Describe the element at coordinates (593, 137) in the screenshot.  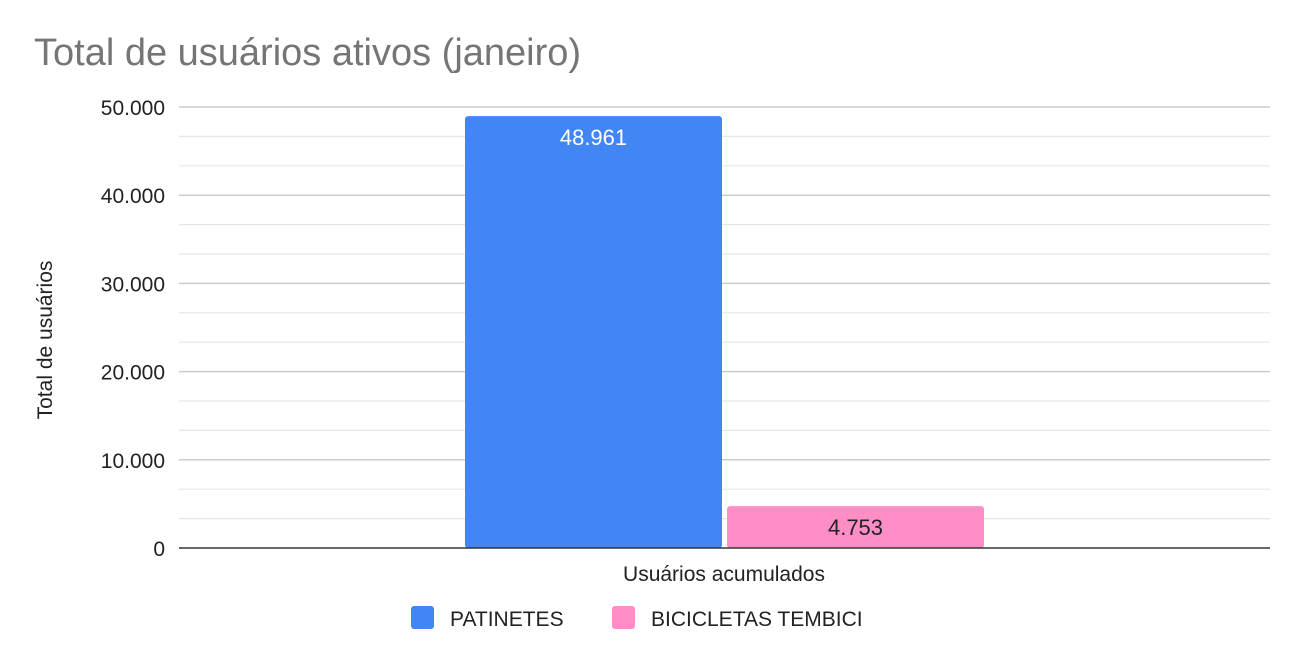
I see `bar-data-label: 48.961` at that location.